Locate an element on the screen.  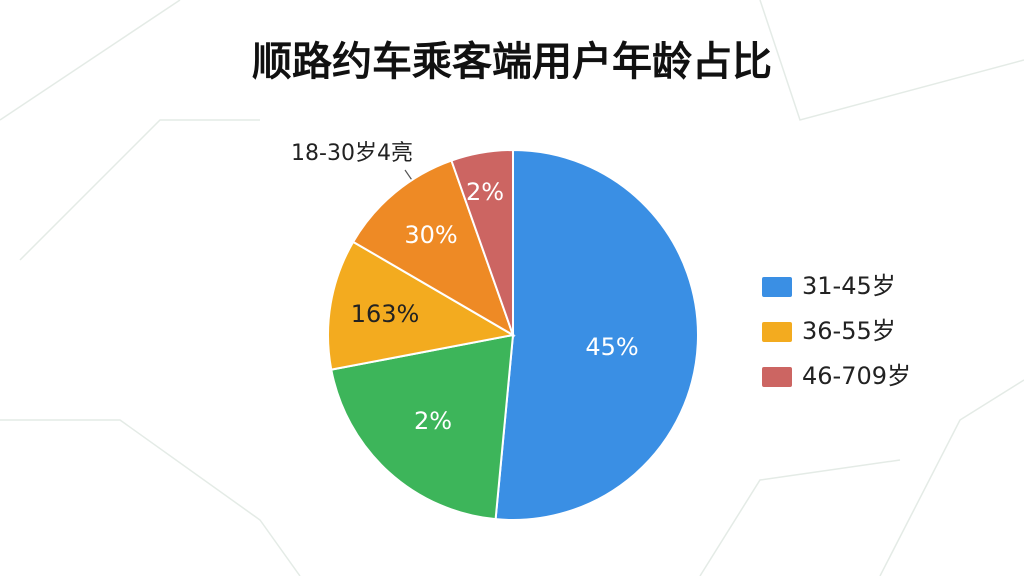
slice-label: 163% is located at coordinates (385, 314).